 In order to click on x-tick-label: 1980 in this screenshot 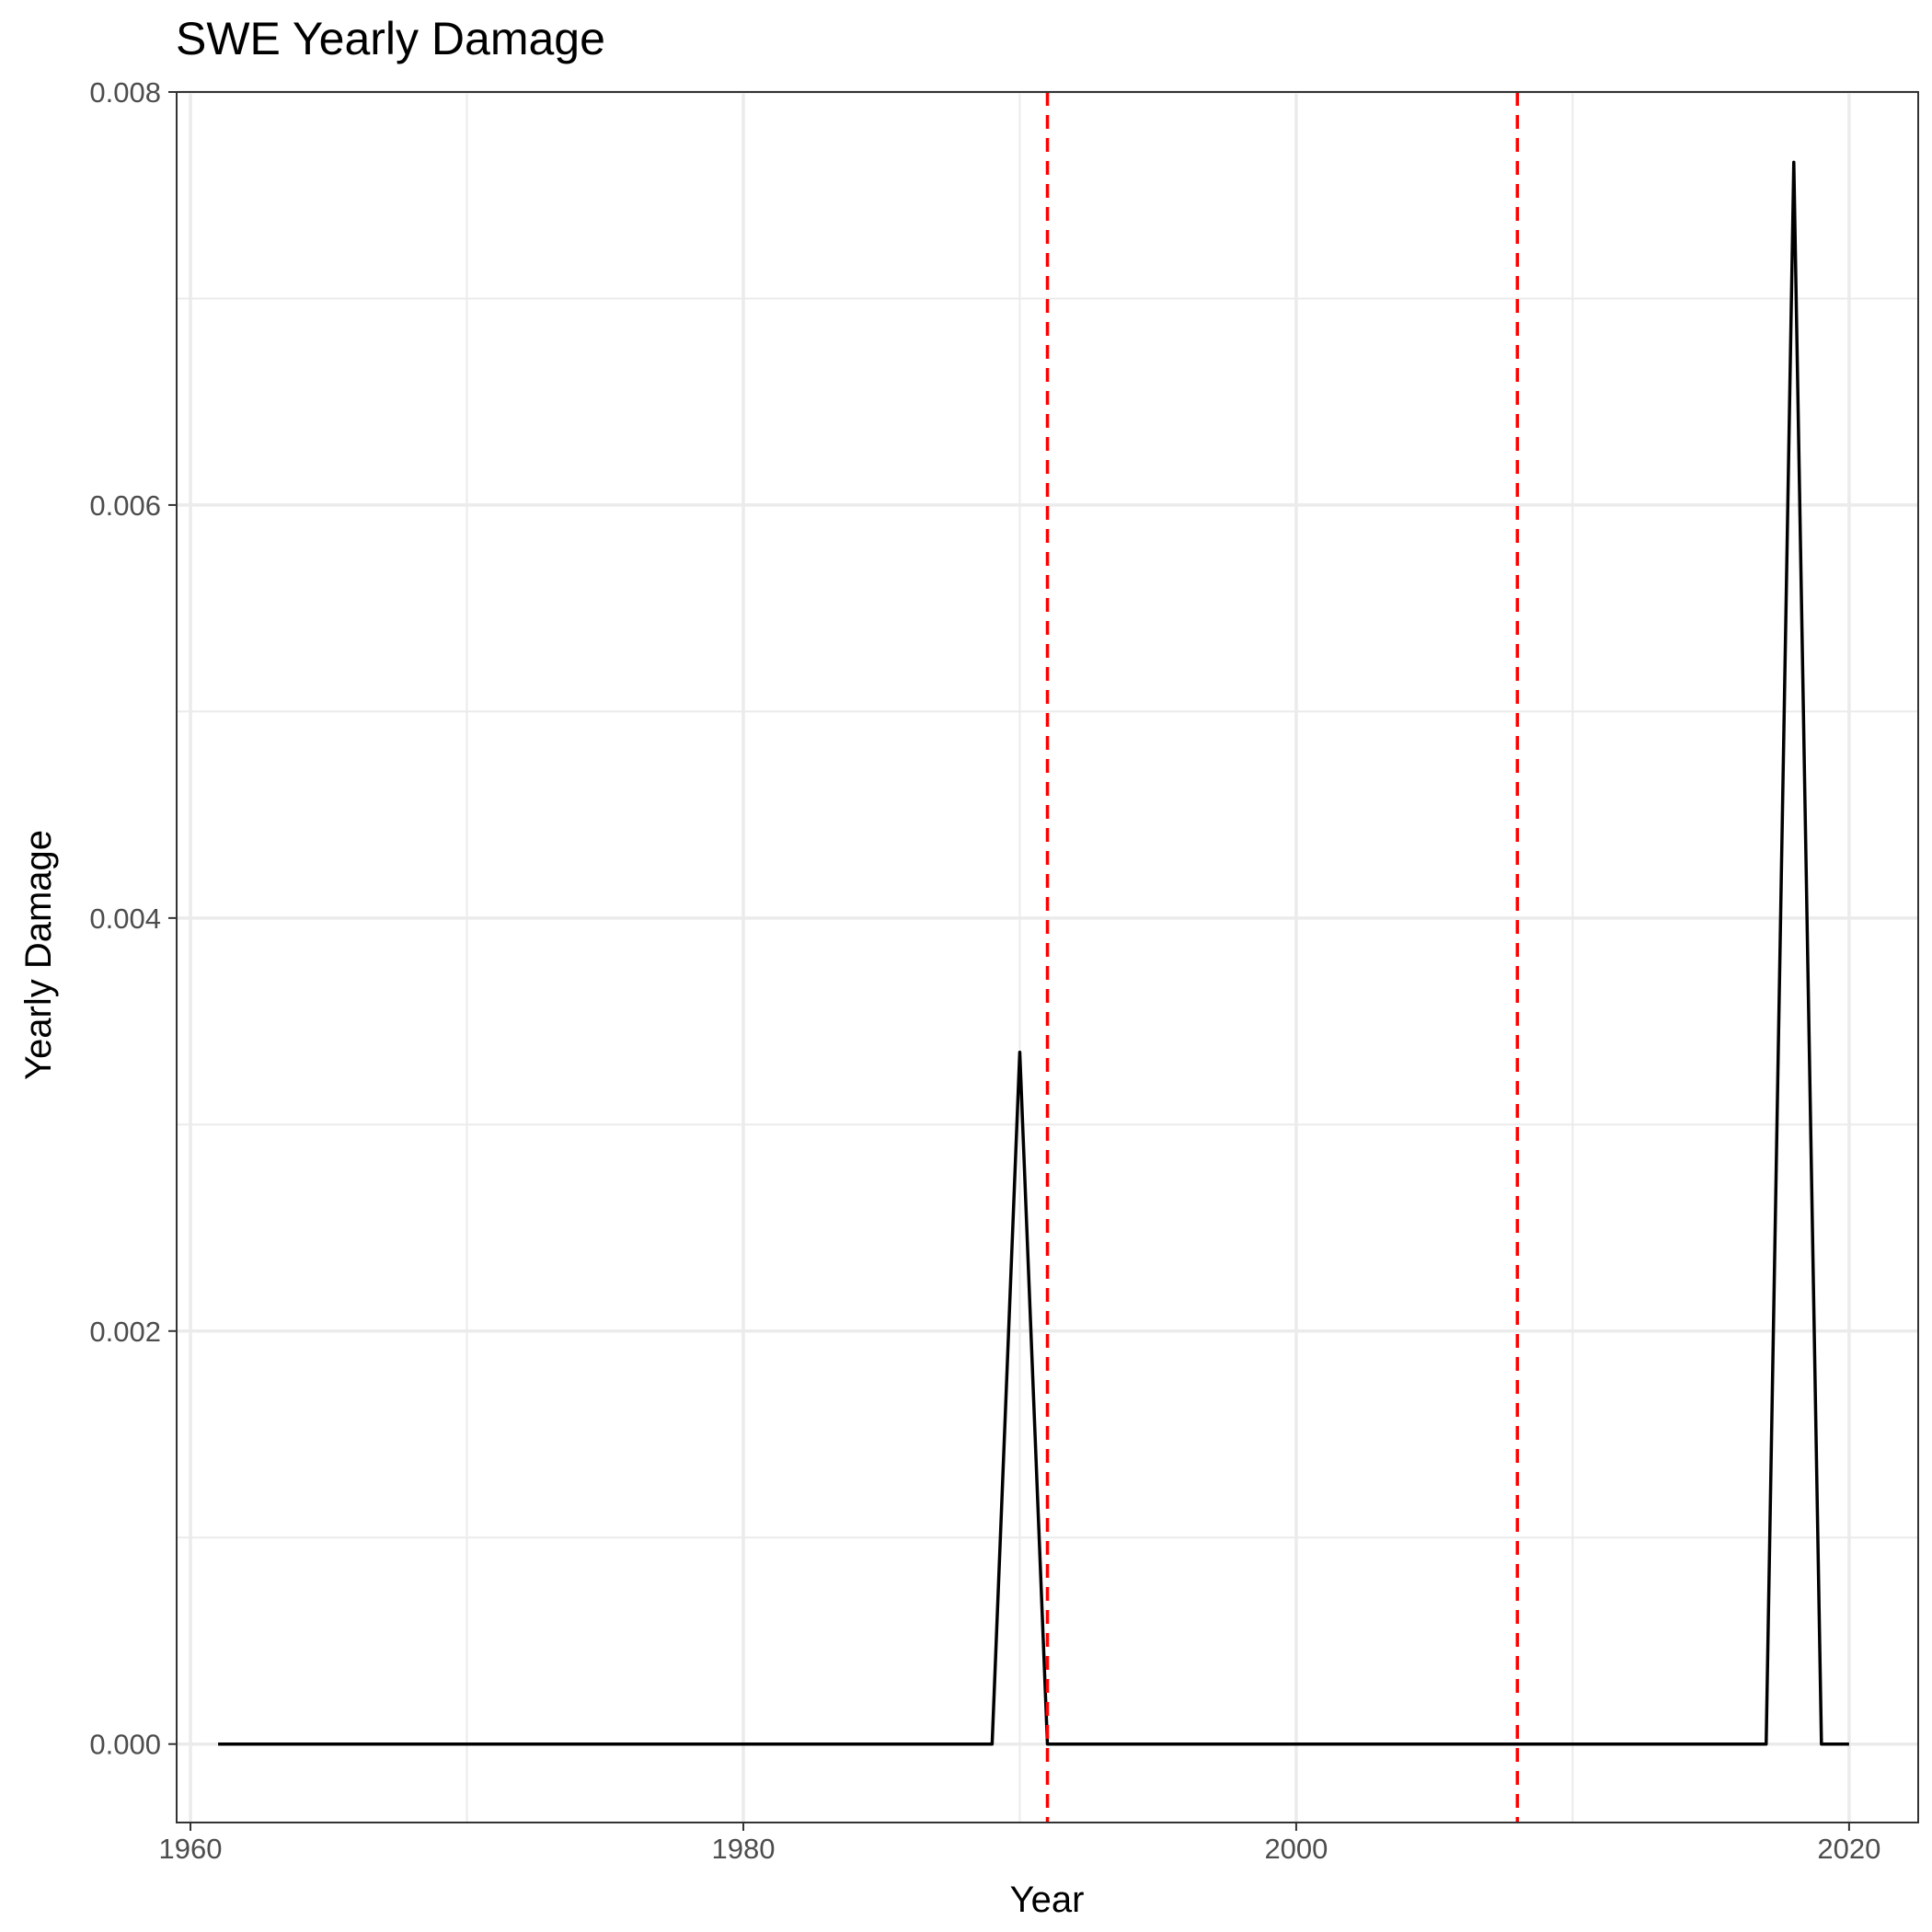, I will do `click(743, 1849)`.